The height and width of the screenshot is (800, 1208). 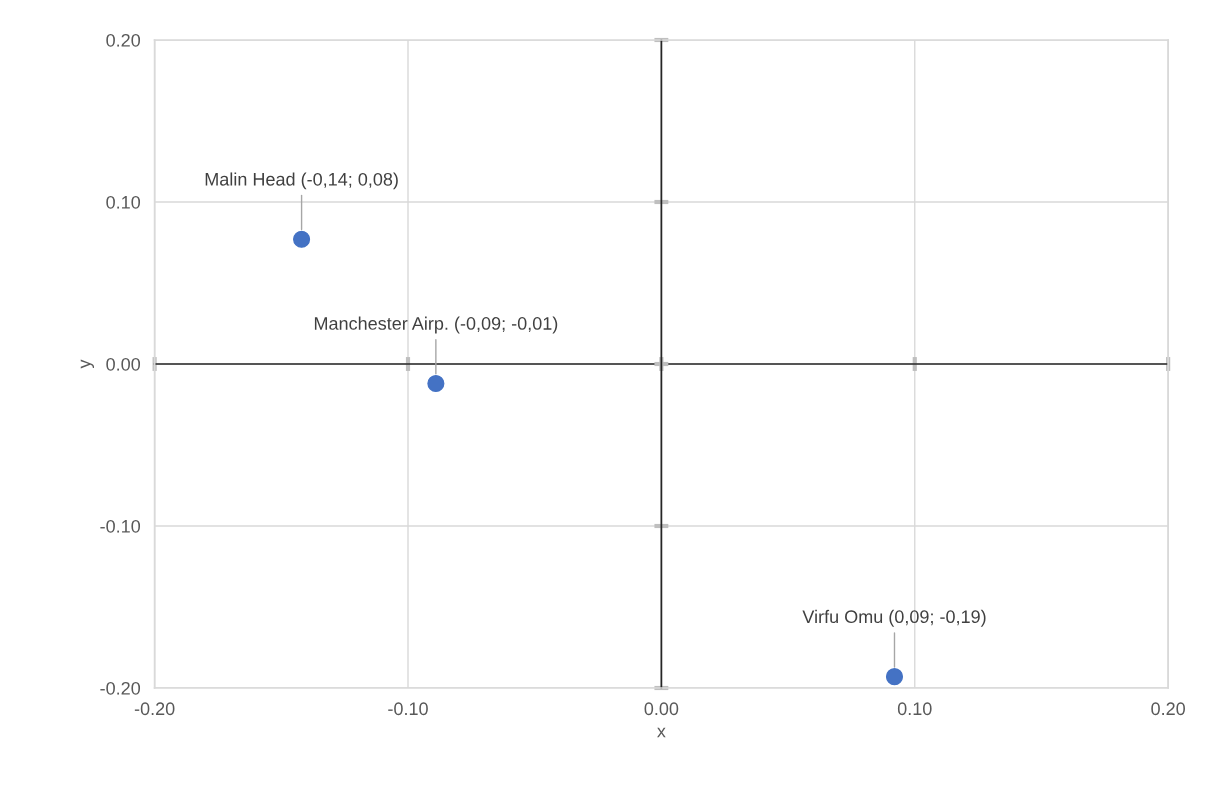 I want to click on y-tick-label: 0.00, so click(x=123, y=364).